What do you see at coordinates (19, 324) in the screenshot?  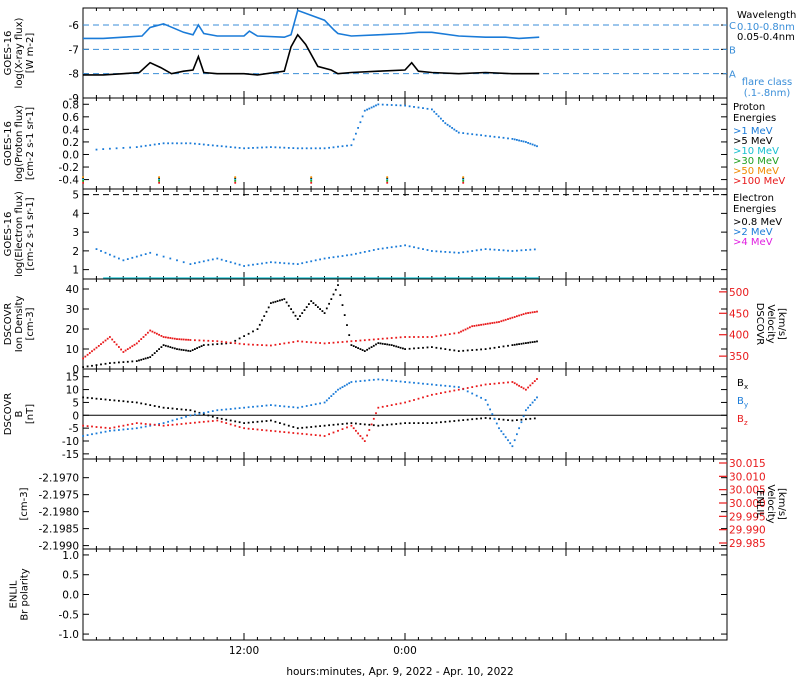 I see `y-axis-label: Ion Density` at bounding box center [19, 324].